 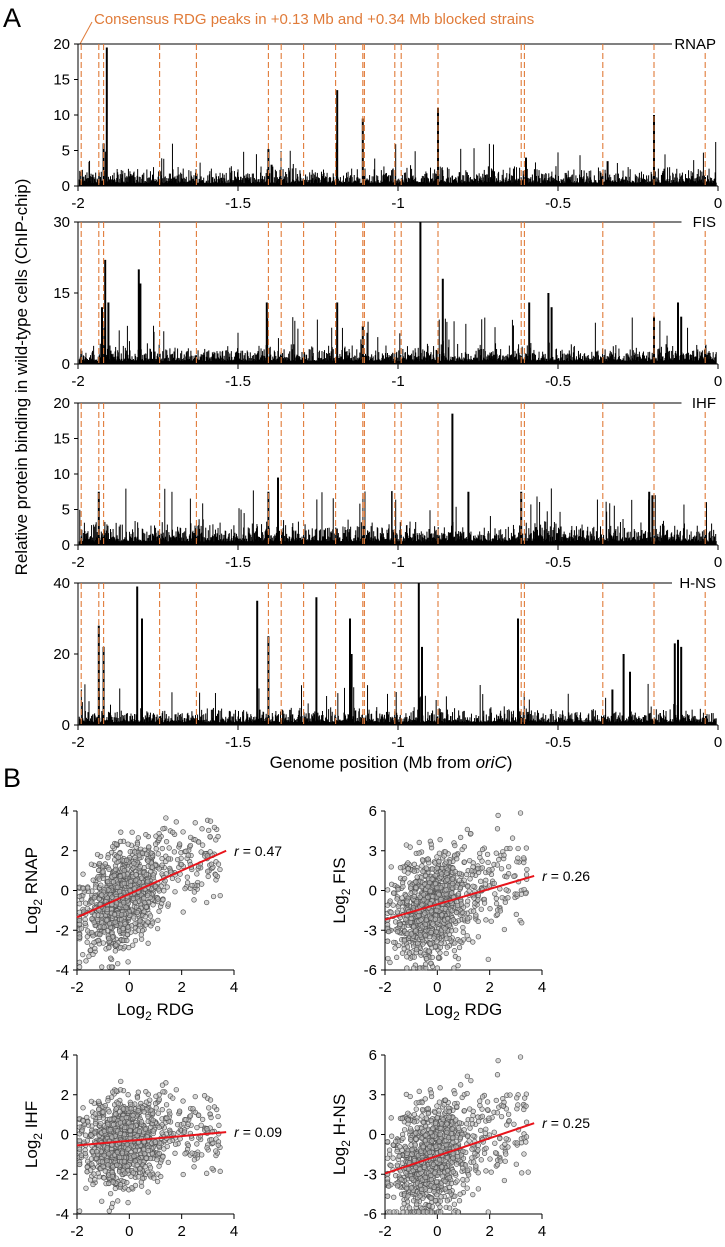 I want to click on xlabel-genome-position: Genome position (Mb from oriC), so click(x=391, y=762).